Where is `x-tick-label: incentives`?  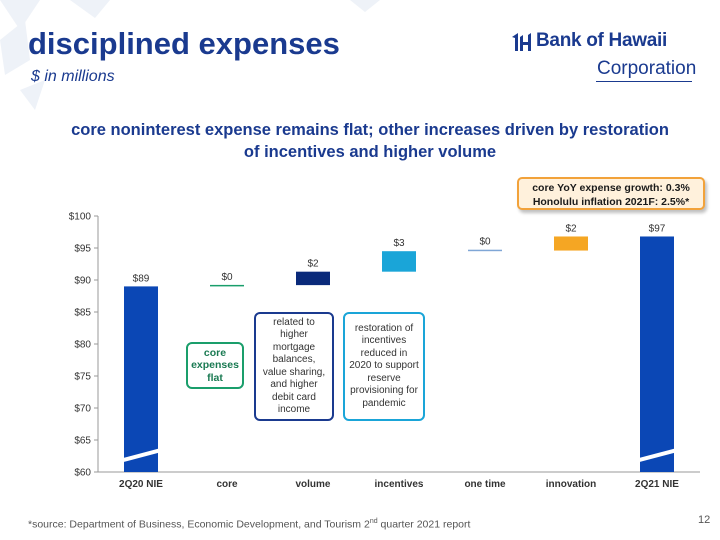 x-tick-label: incentives is located at coordinates (399, 484).